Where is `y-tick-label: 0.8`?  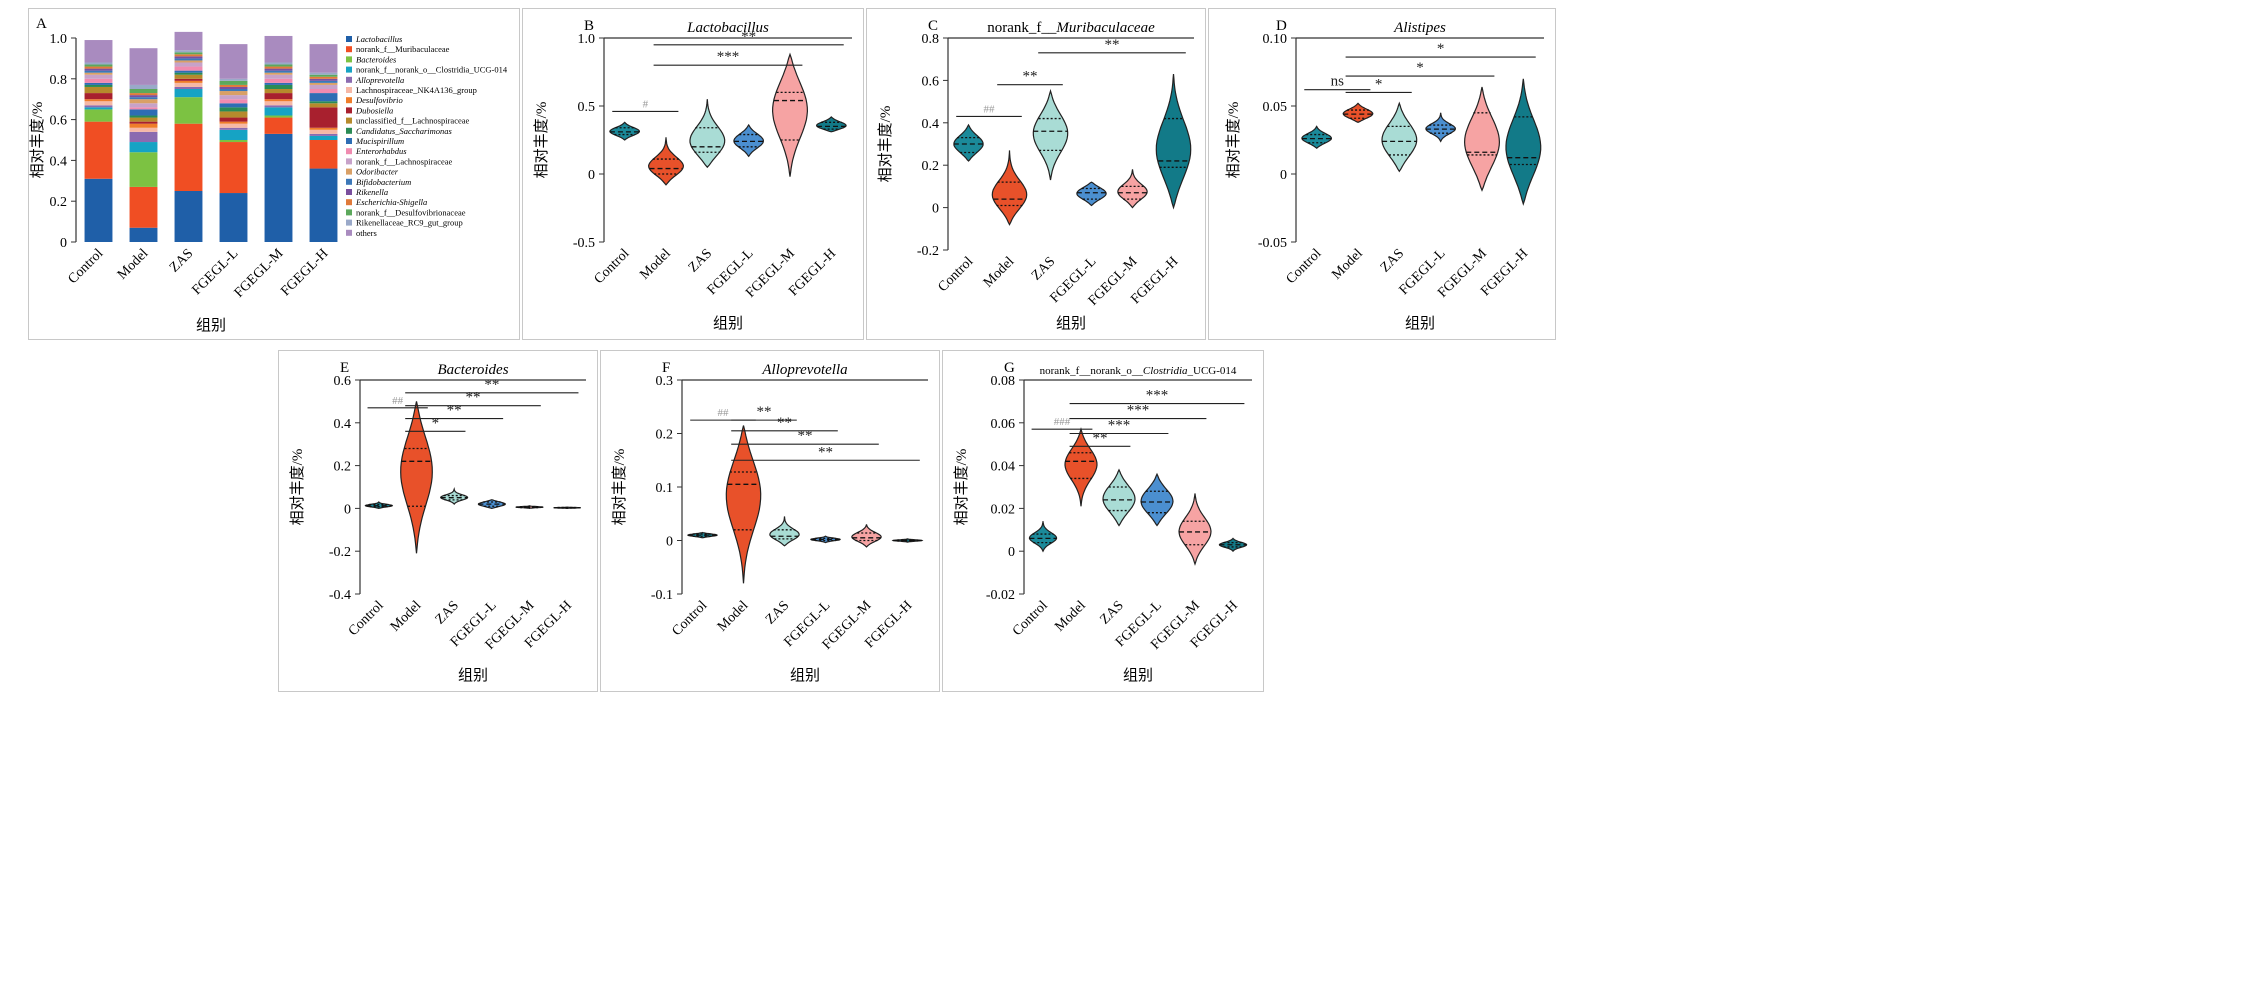
y-tick-label: 0.8 is located at coordinates (931, 39).